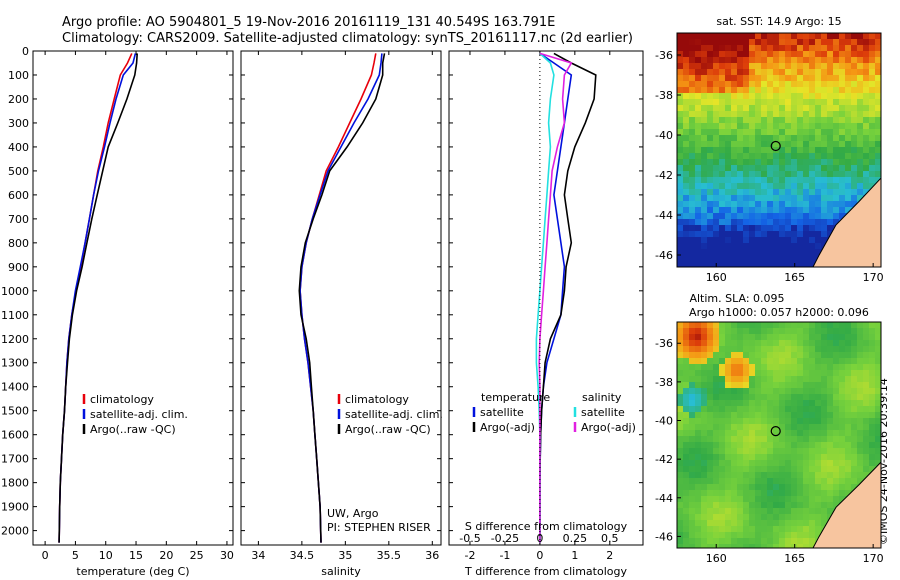  What do you see at coordinates (18, 99) in the screenshot?
I see `y-tick-label: 200` at bounding box center [18, 99].